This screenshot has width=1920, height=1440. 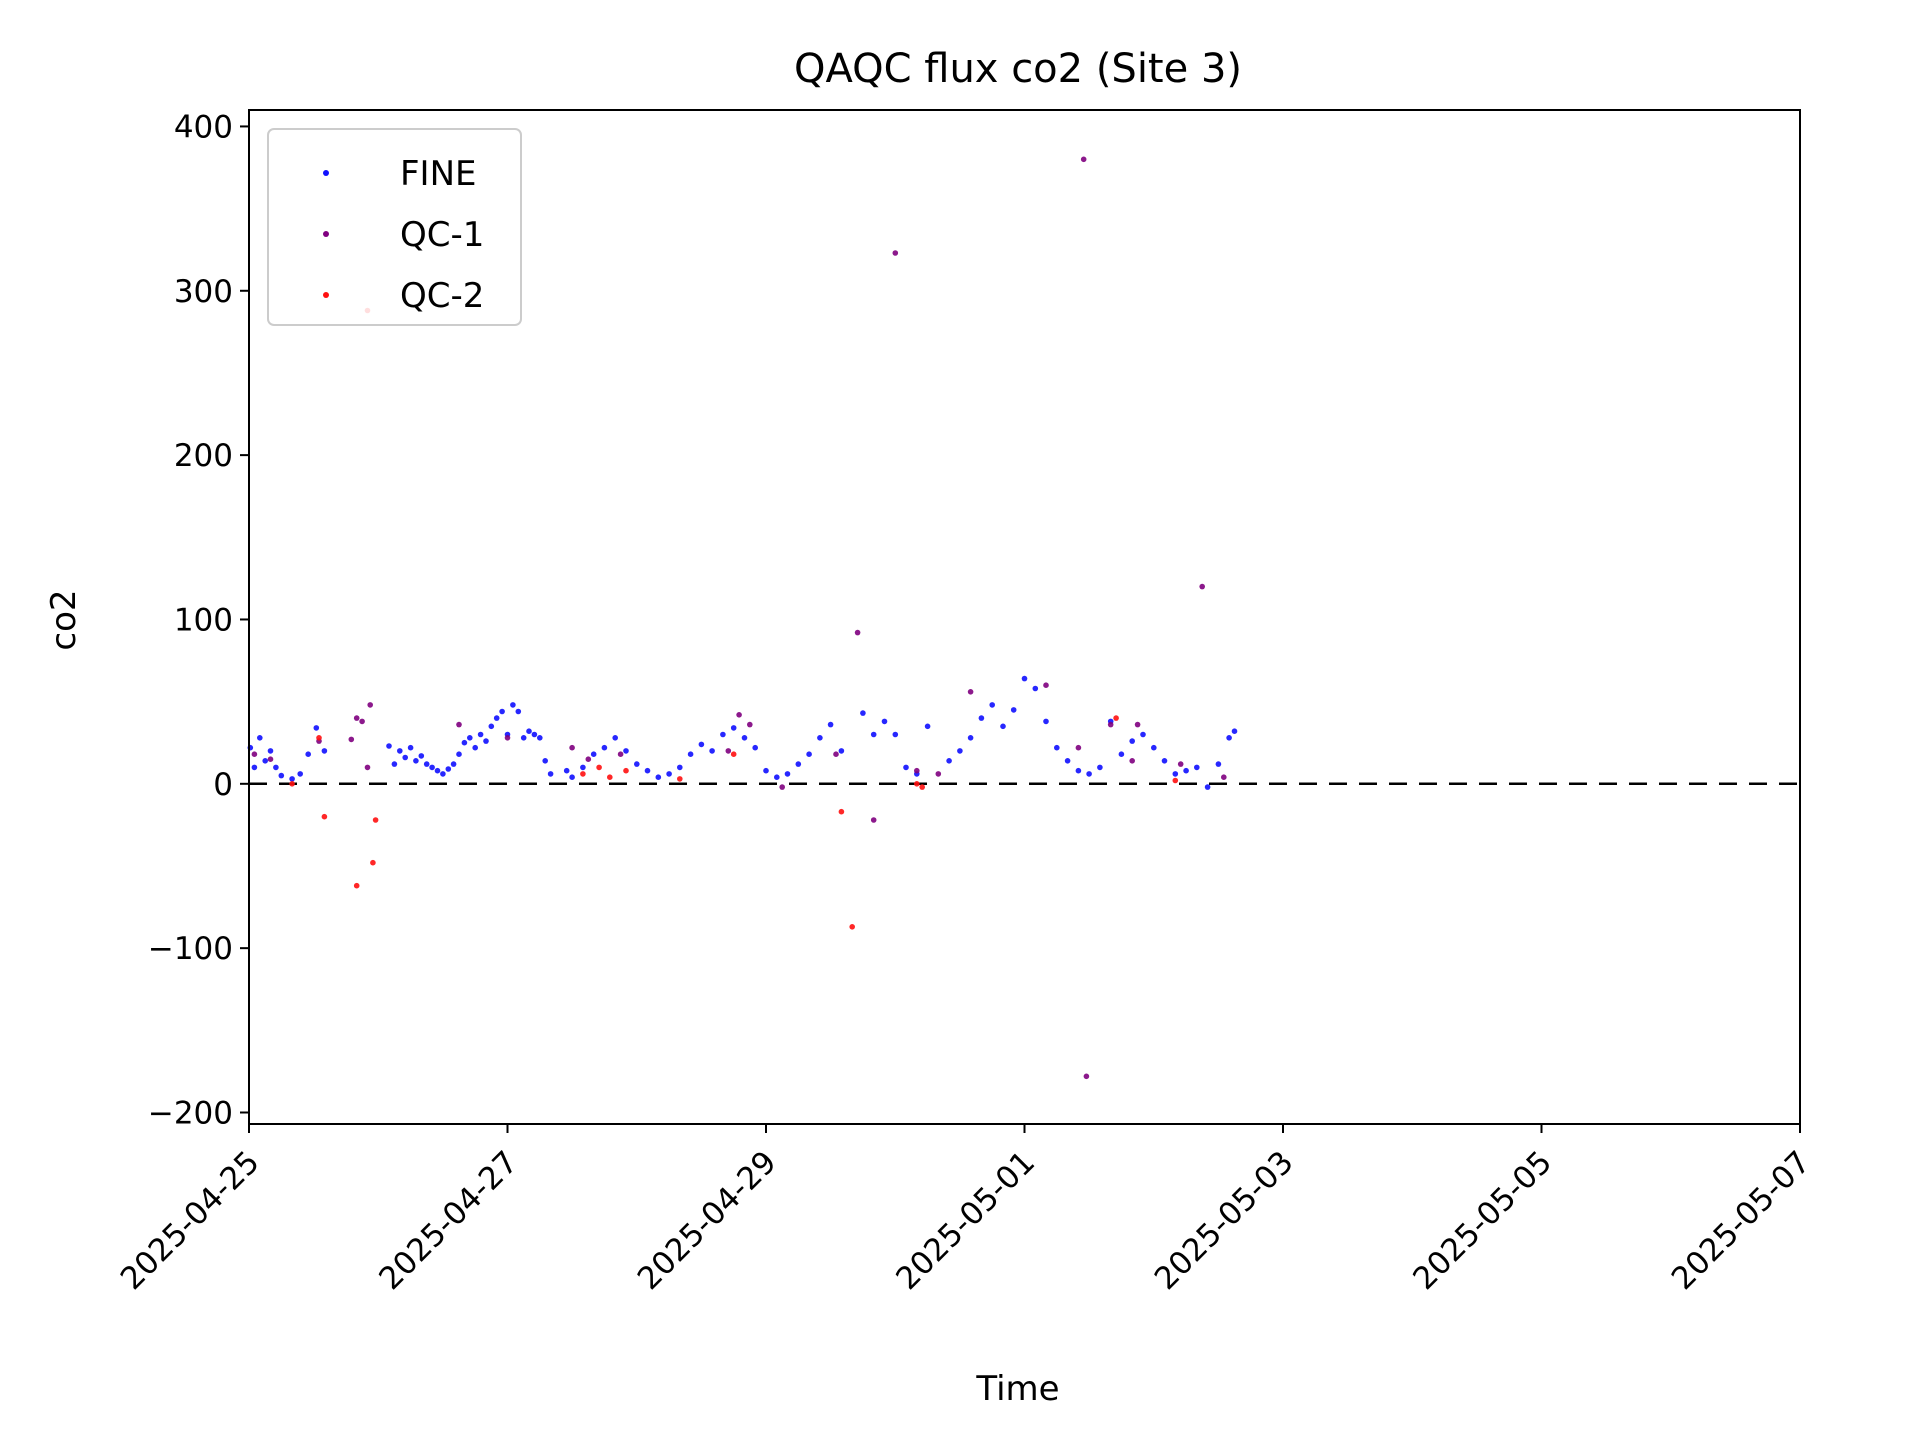 What do you see at coordinates (203, 292) in the screenshot?
I see `y-tick-label: 300` at bounding box center [203, 292].